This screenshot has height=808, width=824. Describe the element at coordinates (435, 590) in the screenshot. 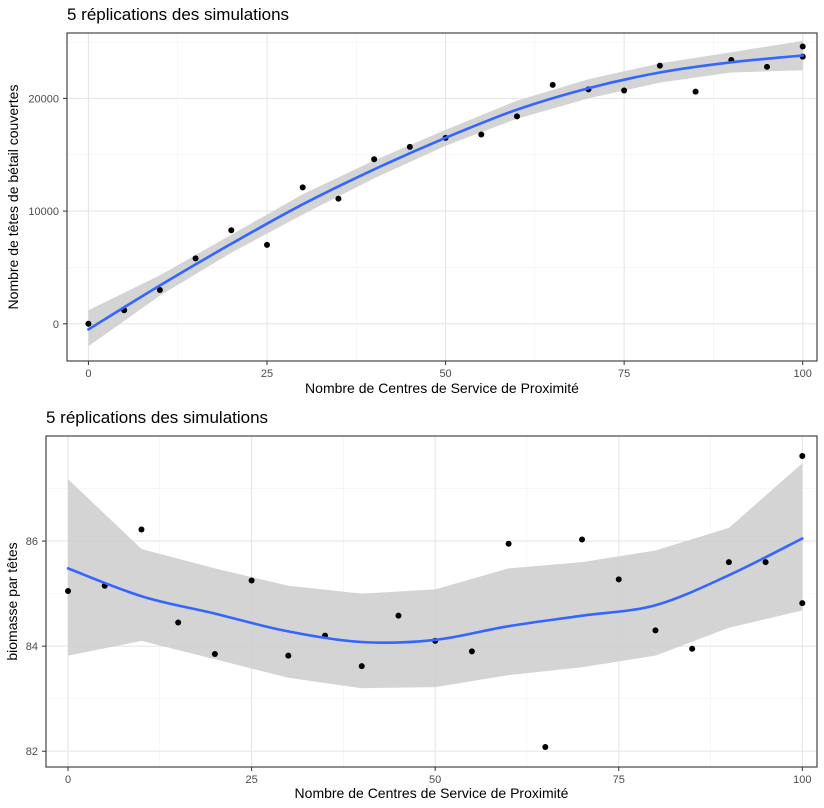

I see `smooth-line` at that location.